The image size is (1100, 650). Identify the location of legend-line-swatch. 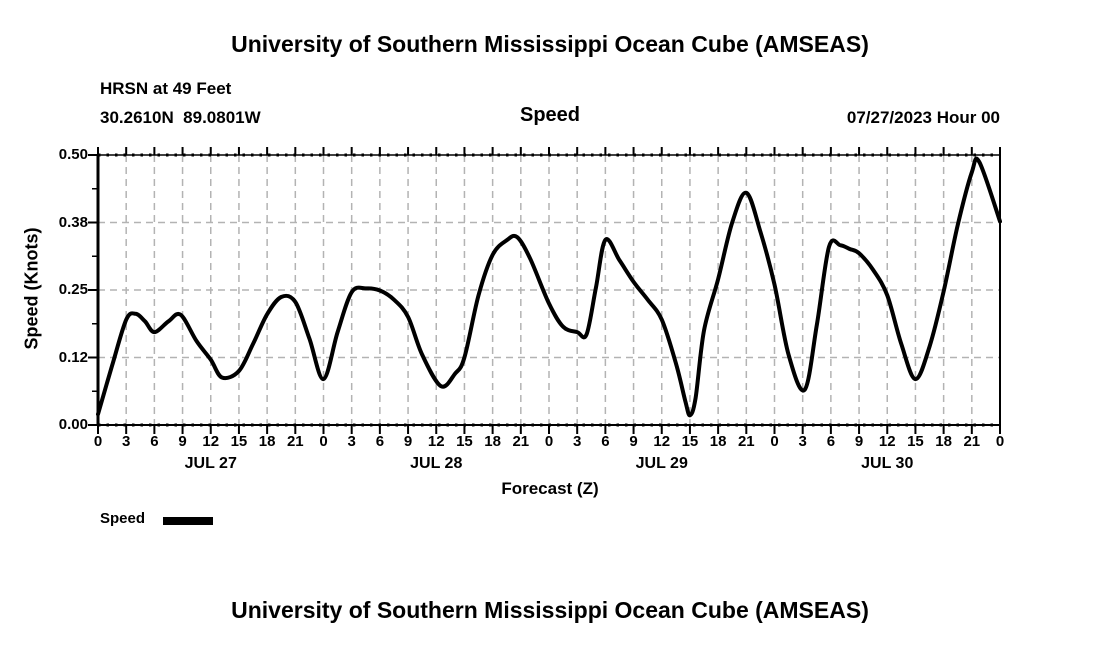
(188, 521).